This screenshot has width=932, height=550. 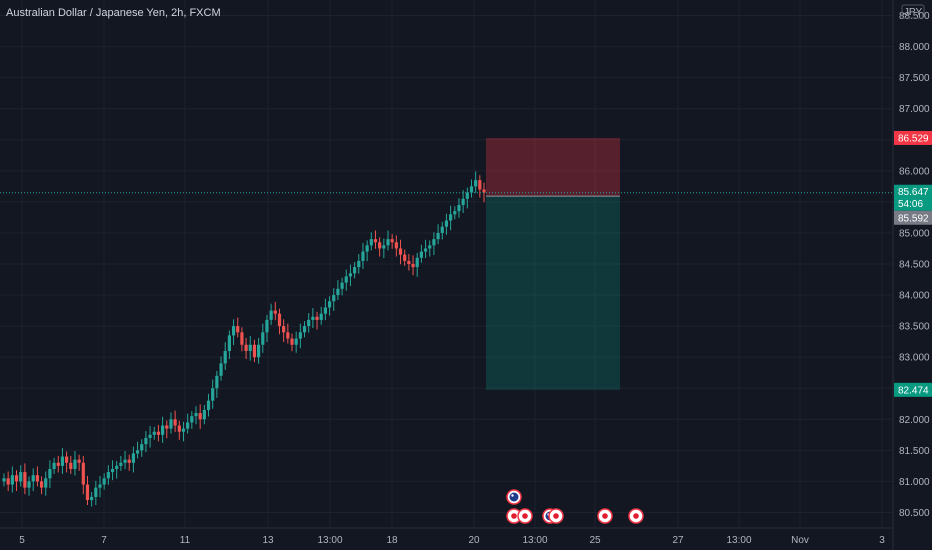 What do you see at coordinates (914, 265) in the screenshot?
I see `y-tick-label: 84.500` at bounding box center [914, 265].